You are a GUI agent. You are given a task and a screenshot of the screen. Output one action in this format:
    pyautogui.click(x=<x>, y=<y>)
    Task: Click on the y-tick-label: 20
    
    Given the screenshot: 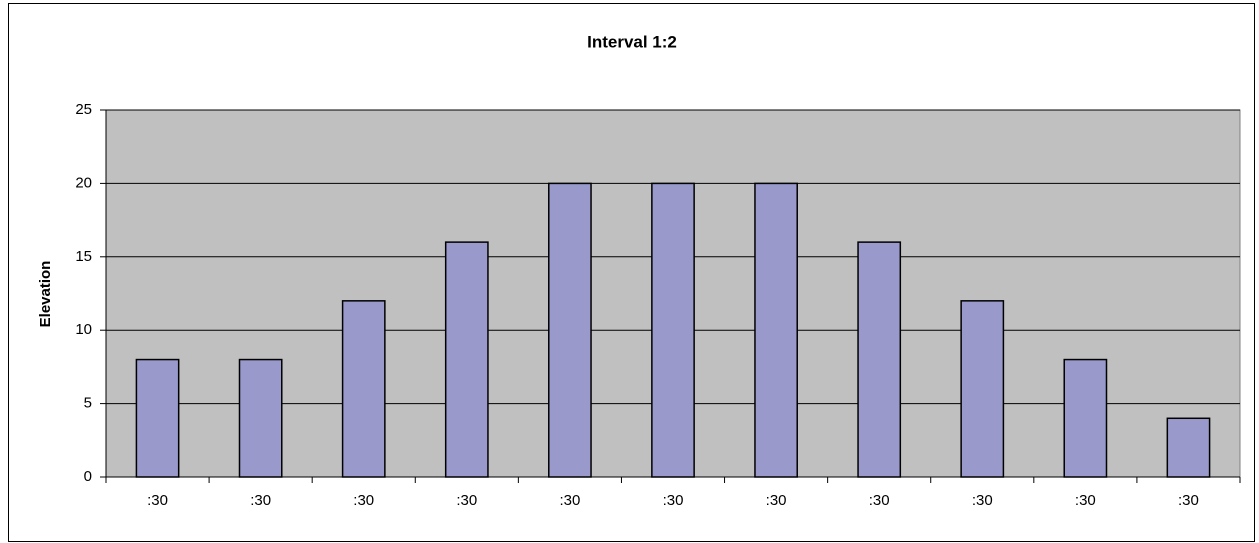 What is the action you would take?
    pyautogui.click(x=83, y=182)
    